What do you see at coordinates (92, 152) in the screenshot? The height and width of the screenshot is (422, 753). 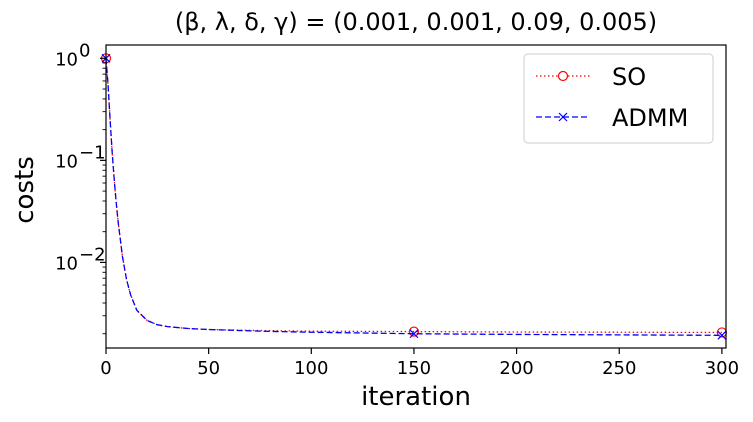 I see `y-tick-exponent: −1` at bounding box center [92, 152].